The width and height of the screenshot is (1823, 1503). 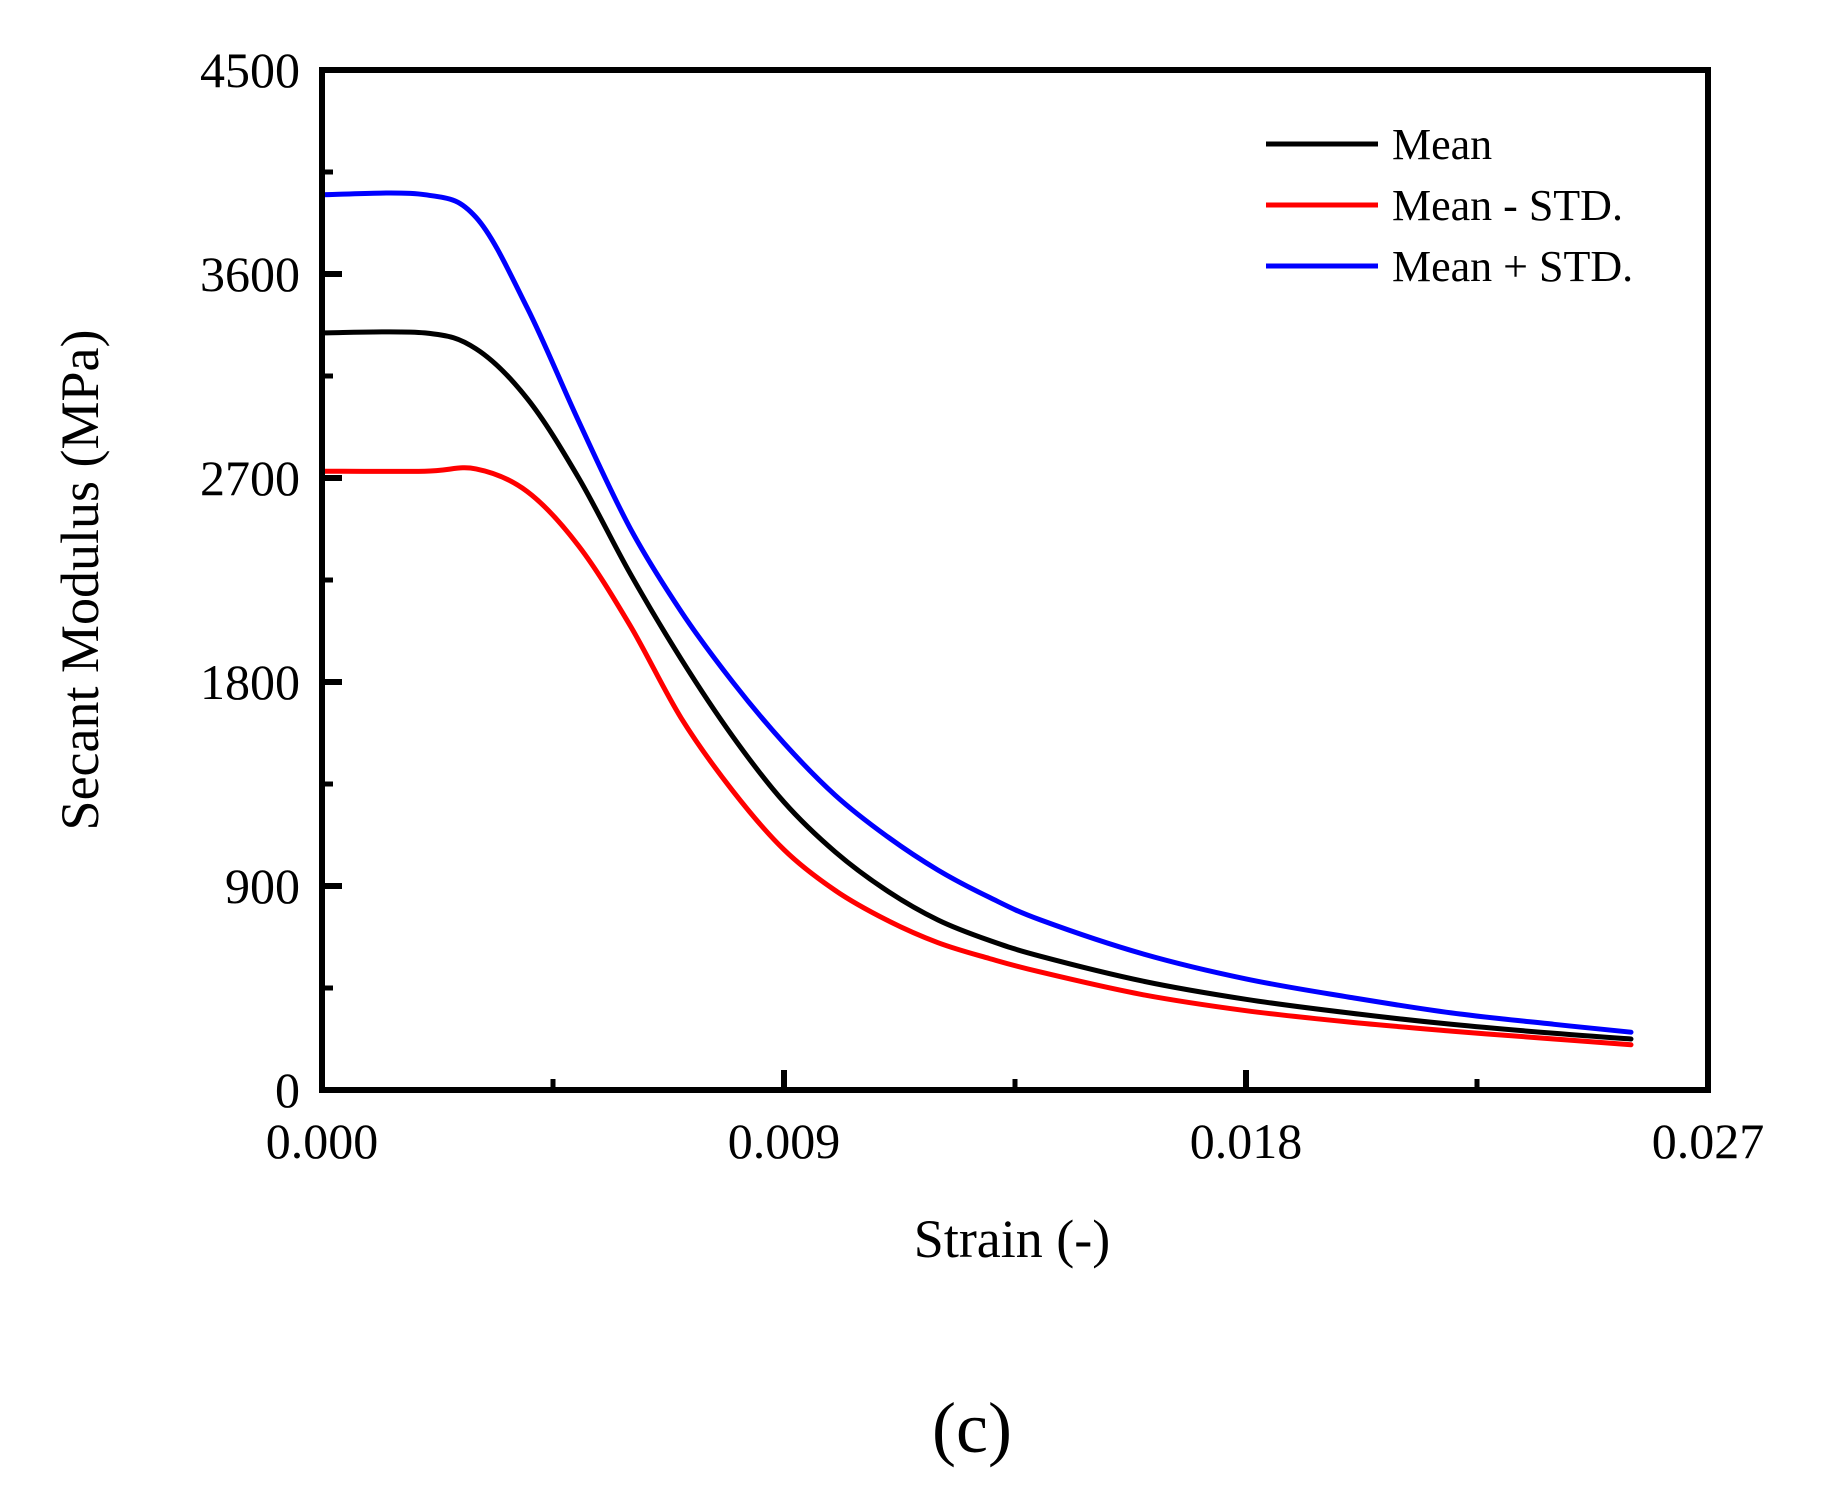 I want to click on x-tick-label: 0.000, so click(x=322, y=1141).